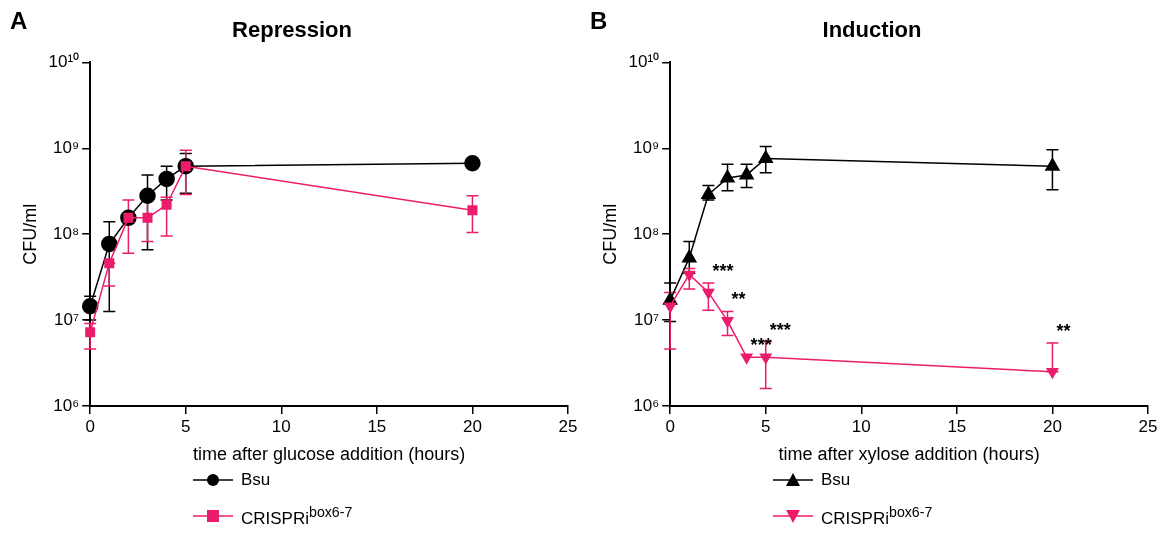 The image size is (1171, 553). I want to click on text: B, so click(599, 20).